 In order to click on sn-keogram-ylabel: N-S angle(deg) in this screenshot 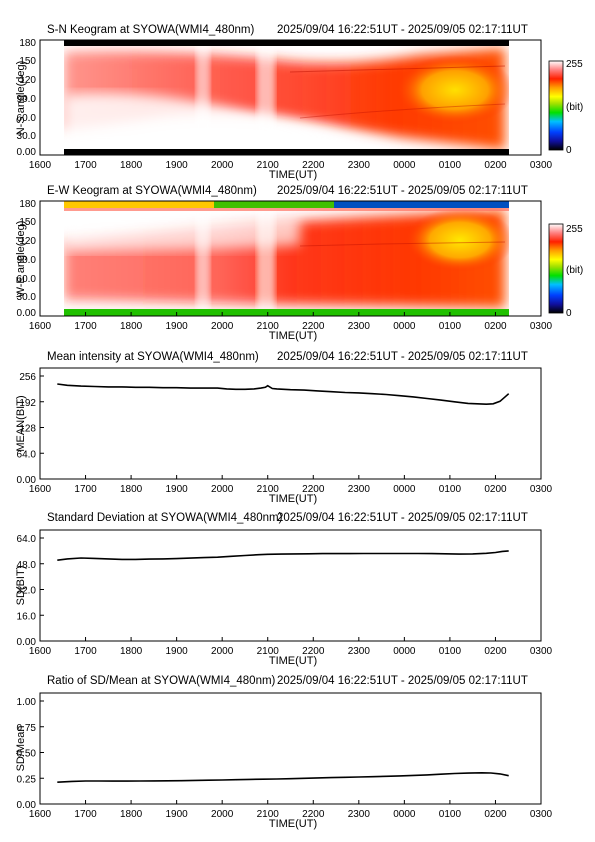, I will do `click(21, 98)`.